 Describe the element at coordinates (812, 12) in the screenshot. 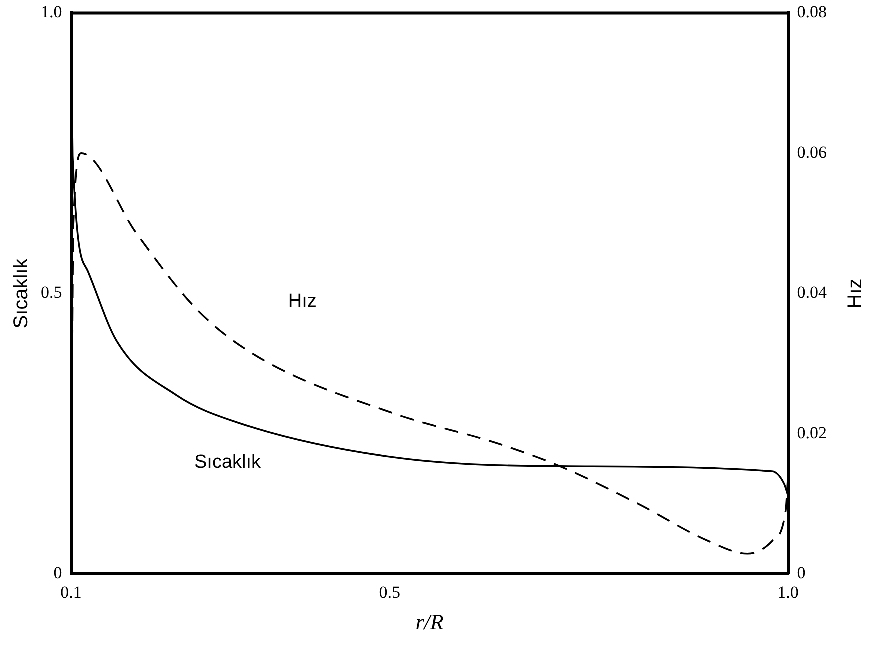

I see `y2-tick-label: 0.08` at that location.